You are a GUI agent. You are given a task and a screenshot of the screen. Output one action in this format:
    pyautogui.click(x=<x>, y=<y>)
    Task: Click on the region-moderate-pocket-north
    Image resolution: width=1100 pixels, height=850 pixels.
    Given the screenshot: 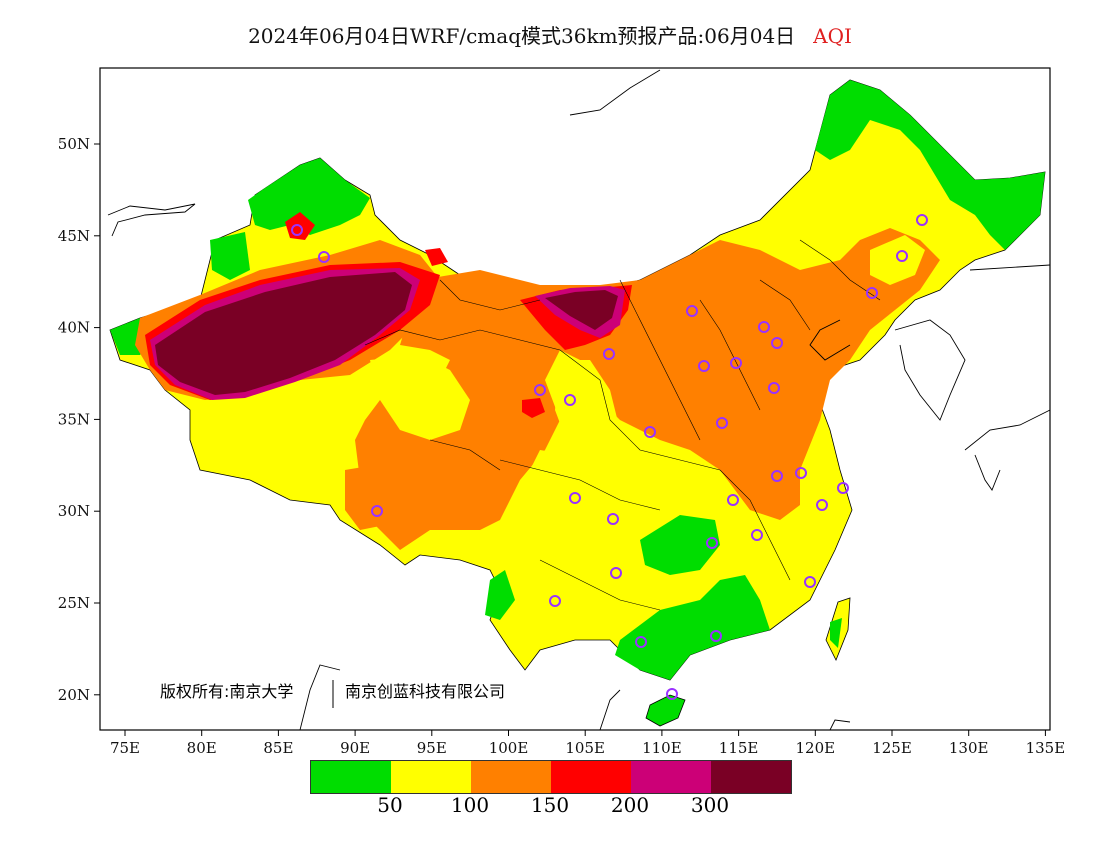 What is the action you would take?
    pyautogui.click(x=587, y=410)
    